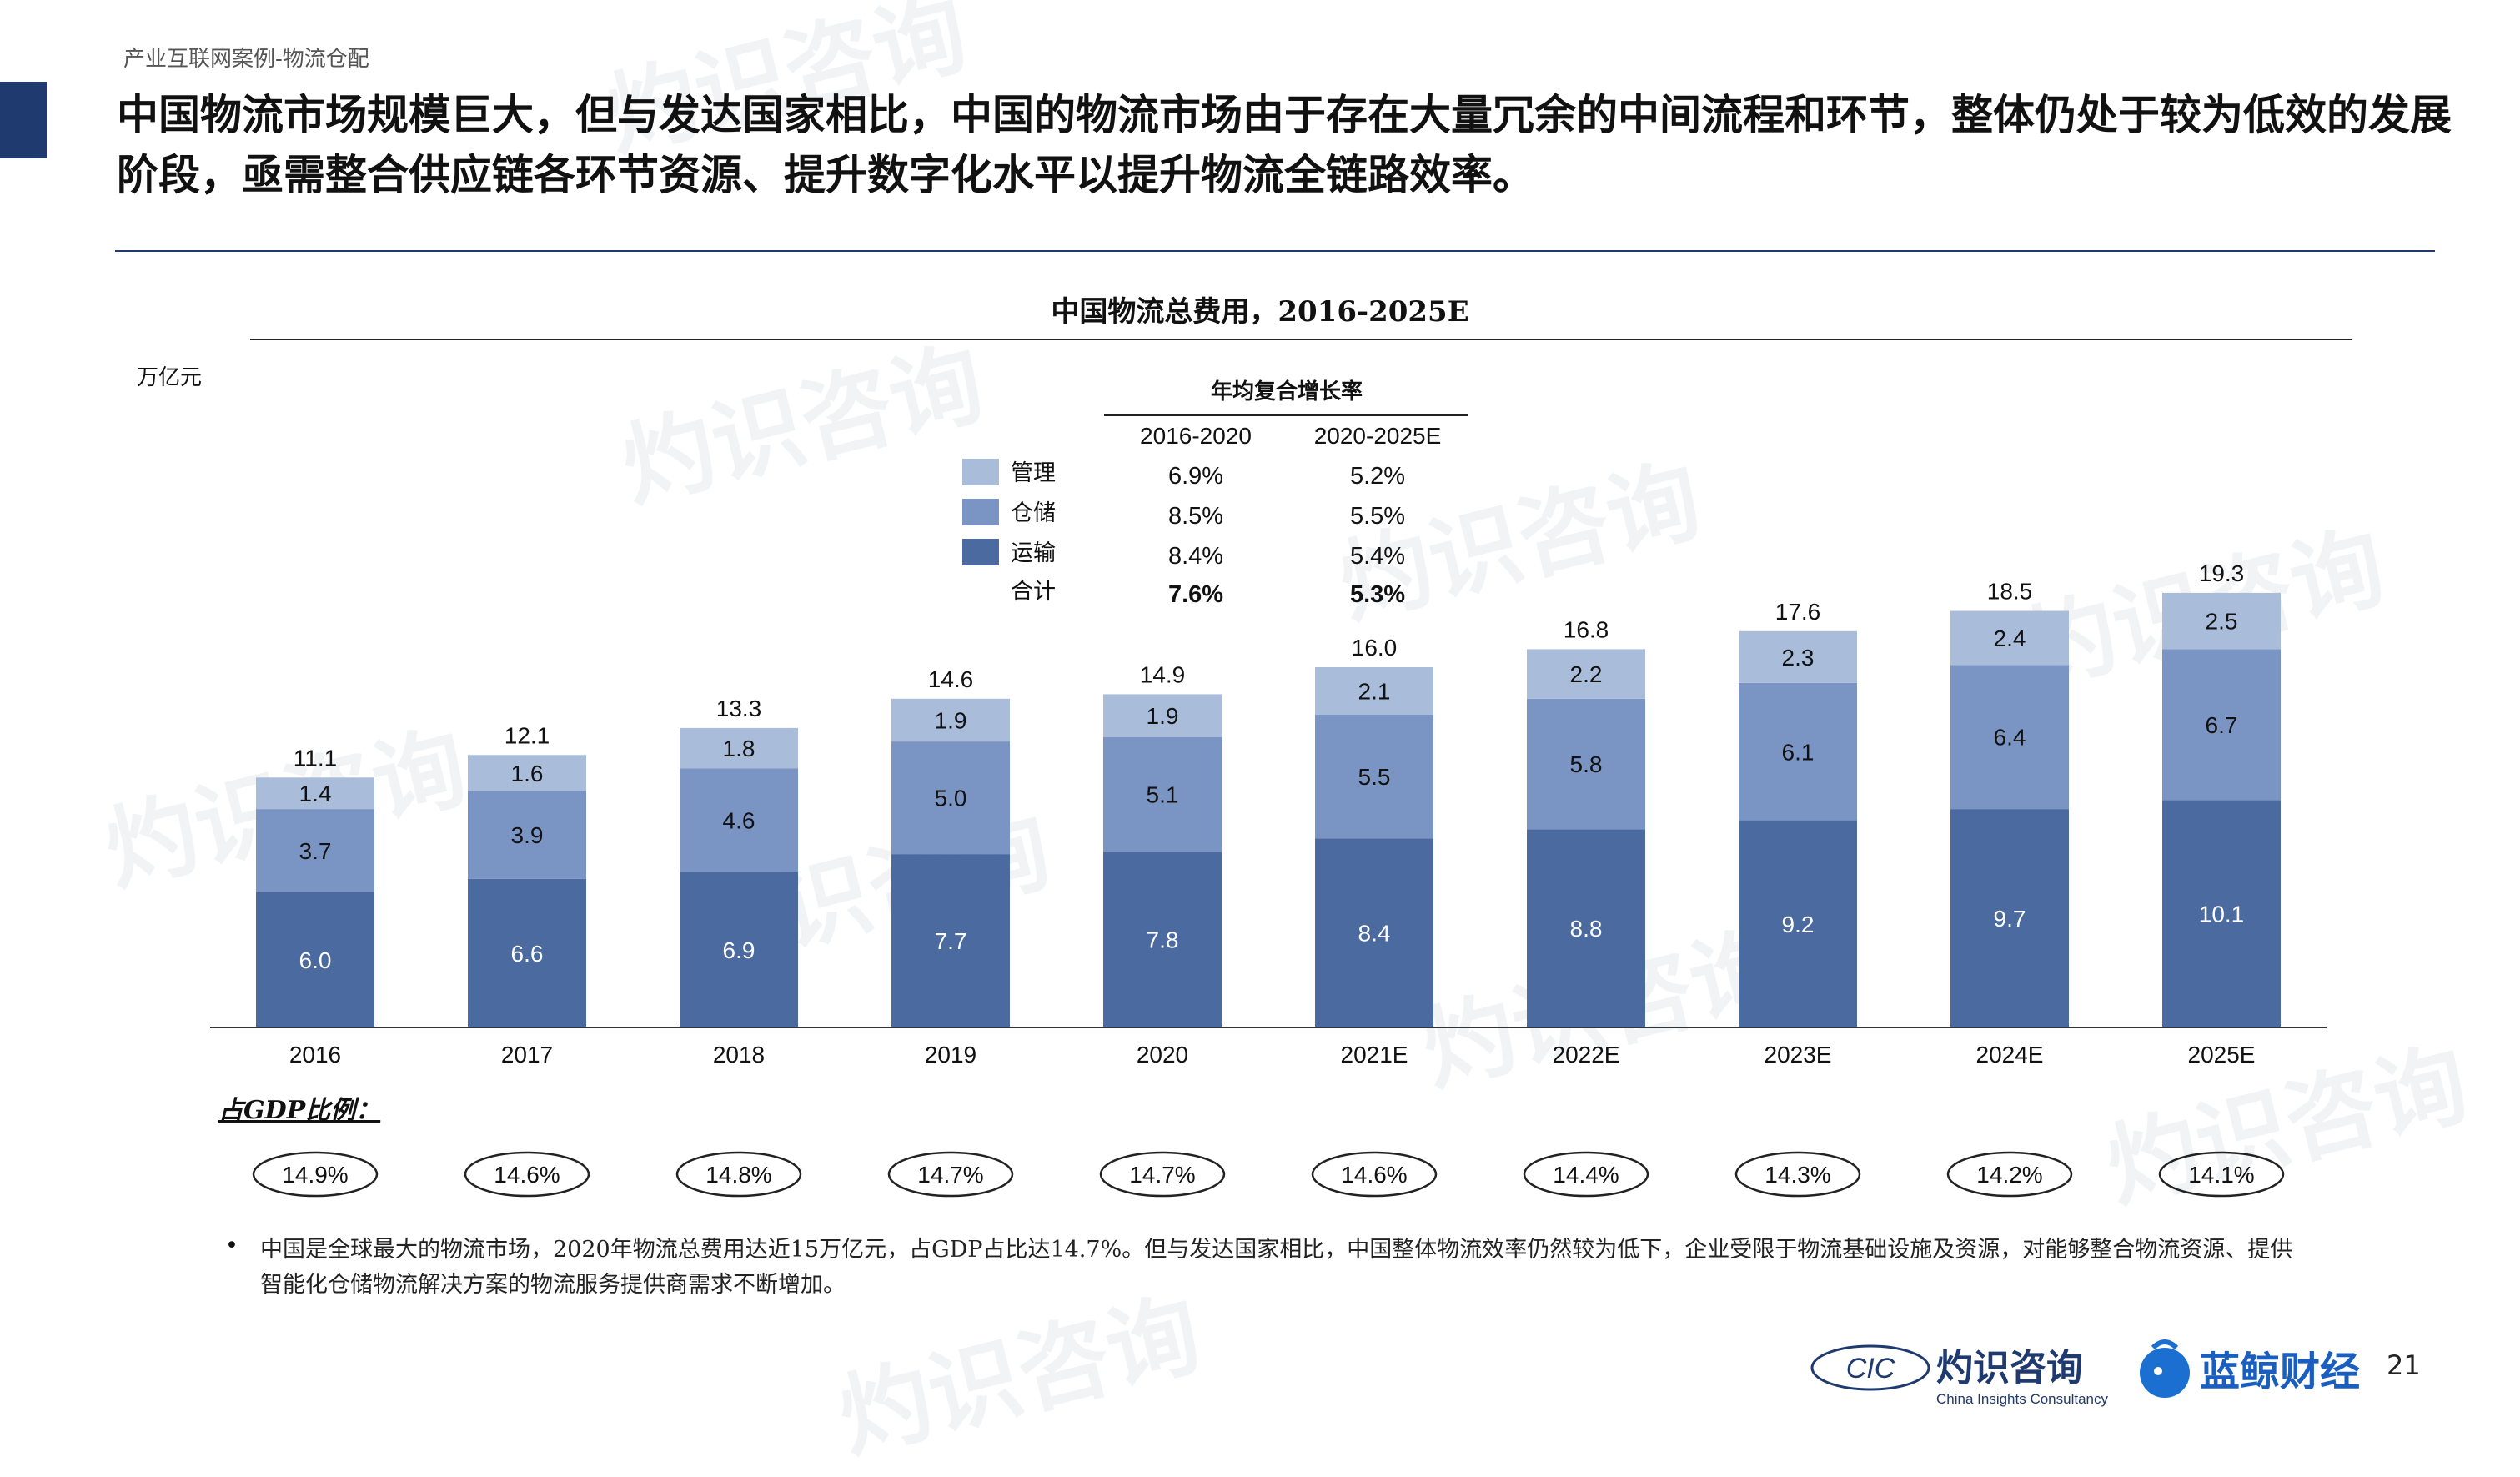 Image resolution: width=2520 pixels, height=1477 pixels. I want to click on segment-label: 6.6, so click(527, 954).